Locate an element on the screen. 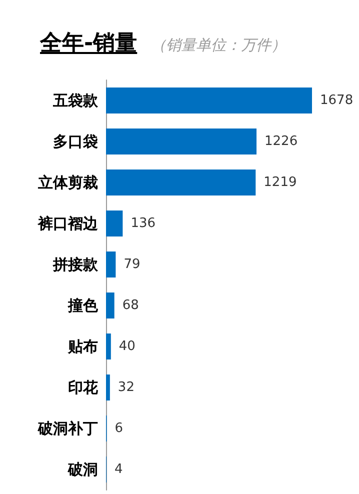 This screenshot has width=359, height=494. data-label: 68 is located at coordinates (130, 305).